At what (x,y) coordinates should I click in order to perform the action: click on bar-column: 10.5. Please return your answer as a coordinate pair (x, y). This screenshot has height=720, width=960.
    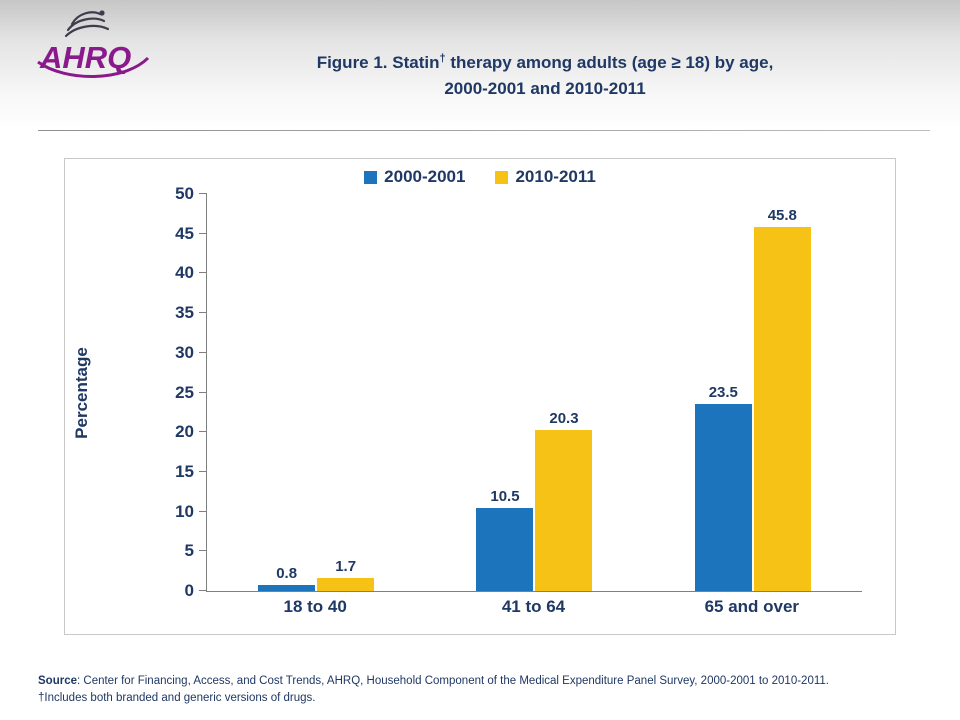
    Looking at the image, I should click on (505, 539).